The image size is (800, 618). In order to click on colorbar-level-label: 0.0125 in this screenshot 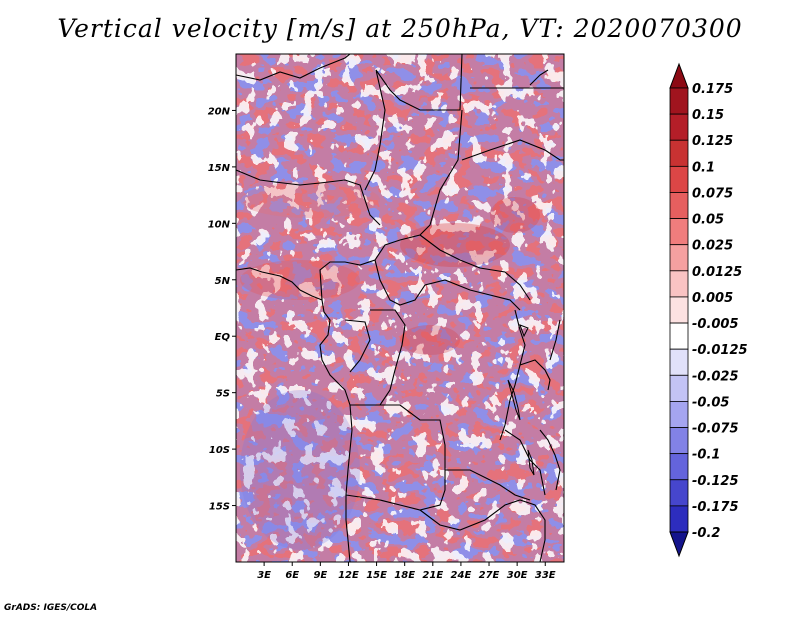, I will do `click(717, 272)`.